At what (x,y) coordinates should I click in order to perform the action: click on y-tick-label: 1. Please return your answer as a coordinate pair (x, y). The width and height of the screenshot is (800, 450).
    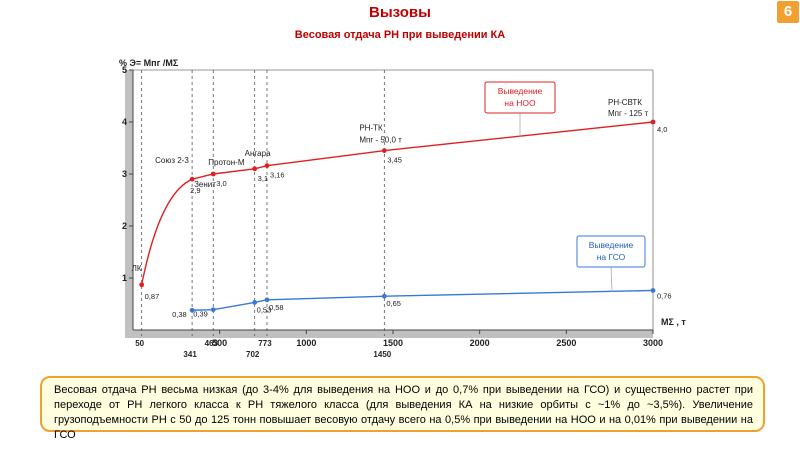
    Looking at the image, I should click on (124, 278).